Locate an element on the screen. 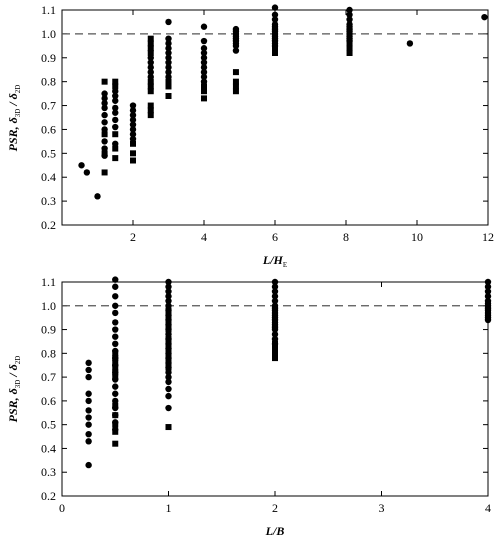 The image size is (497, 553). y-tick-label: 0.4 is located at coordinates (48, 448).